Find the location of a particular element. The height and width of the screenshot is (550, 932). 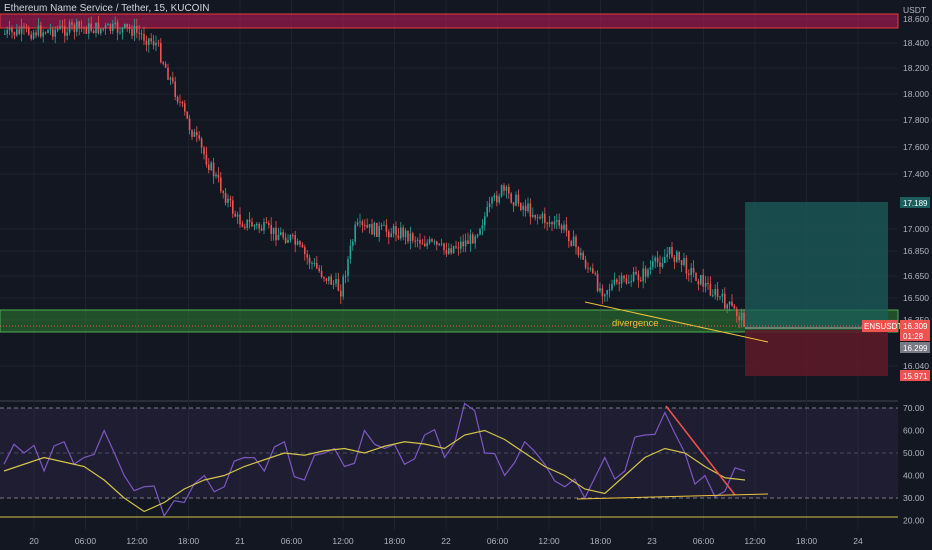

divergence-trendline is located at coordinates (676, 322).